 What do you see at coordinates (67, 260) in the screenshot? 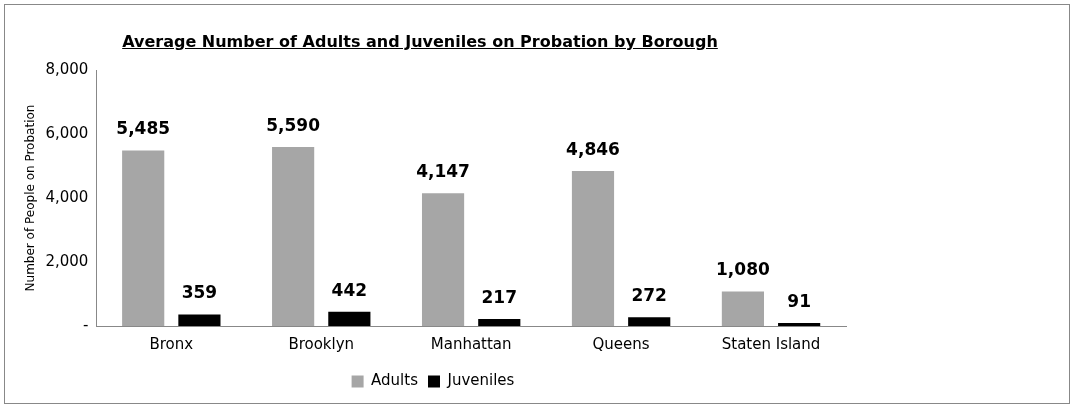
I see `y-tick-label: 2,000` at bounding box center [67, 260].